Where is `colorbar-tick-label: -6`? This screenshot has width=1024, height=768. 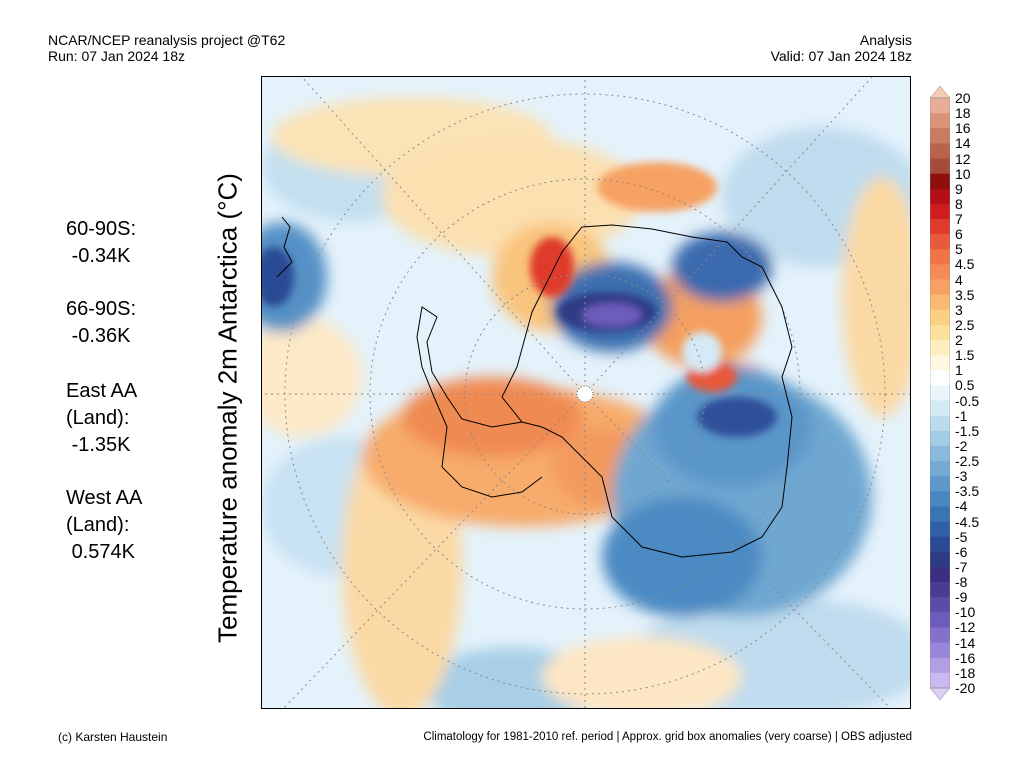 colorbar-tick-label: -6 is located at coordinates (961, 551).